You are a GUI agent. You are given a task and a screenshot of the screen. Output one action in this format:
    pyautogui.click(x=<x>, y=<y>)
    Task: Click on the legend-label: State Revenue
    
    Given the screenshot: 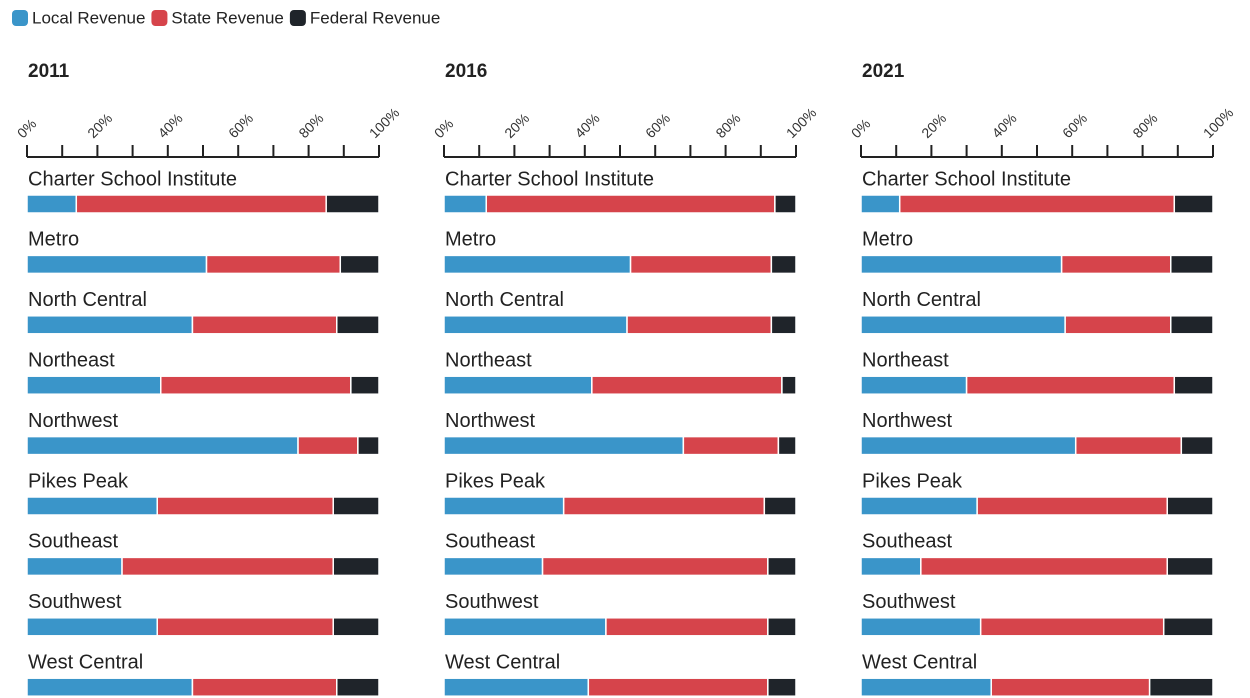 What is the action you would take?
    pyautogui.click(x=227, y=17)
    